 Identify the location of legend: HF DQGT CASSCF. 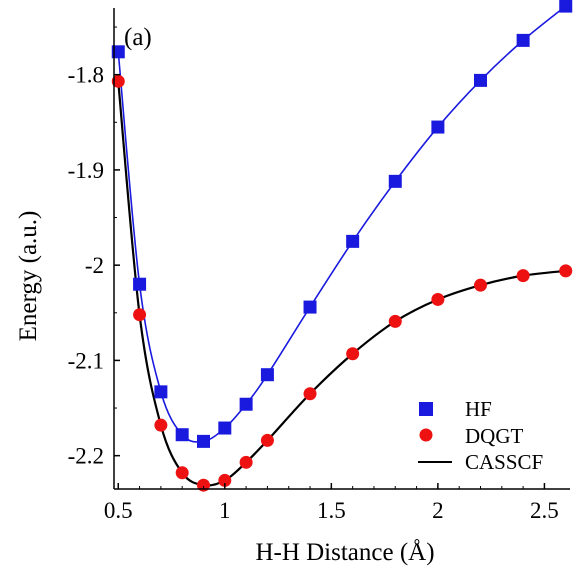
(480, 435).